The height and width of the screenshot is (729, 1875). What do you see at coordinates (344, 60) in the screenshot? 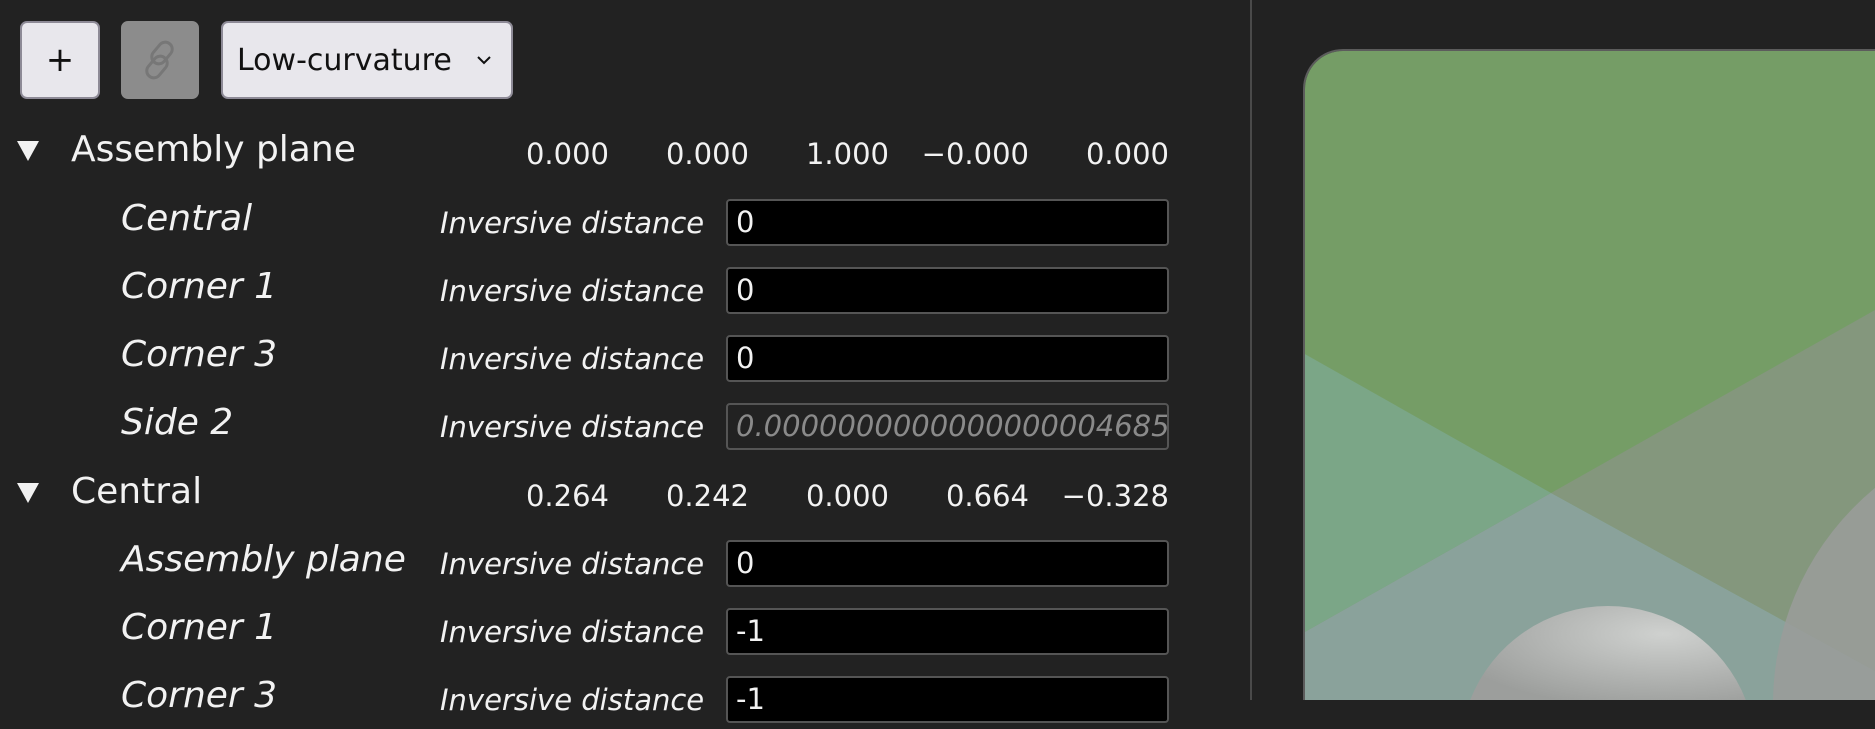
I see `assembly-select-value: Low-curvature` at bounding box center [344, 60].